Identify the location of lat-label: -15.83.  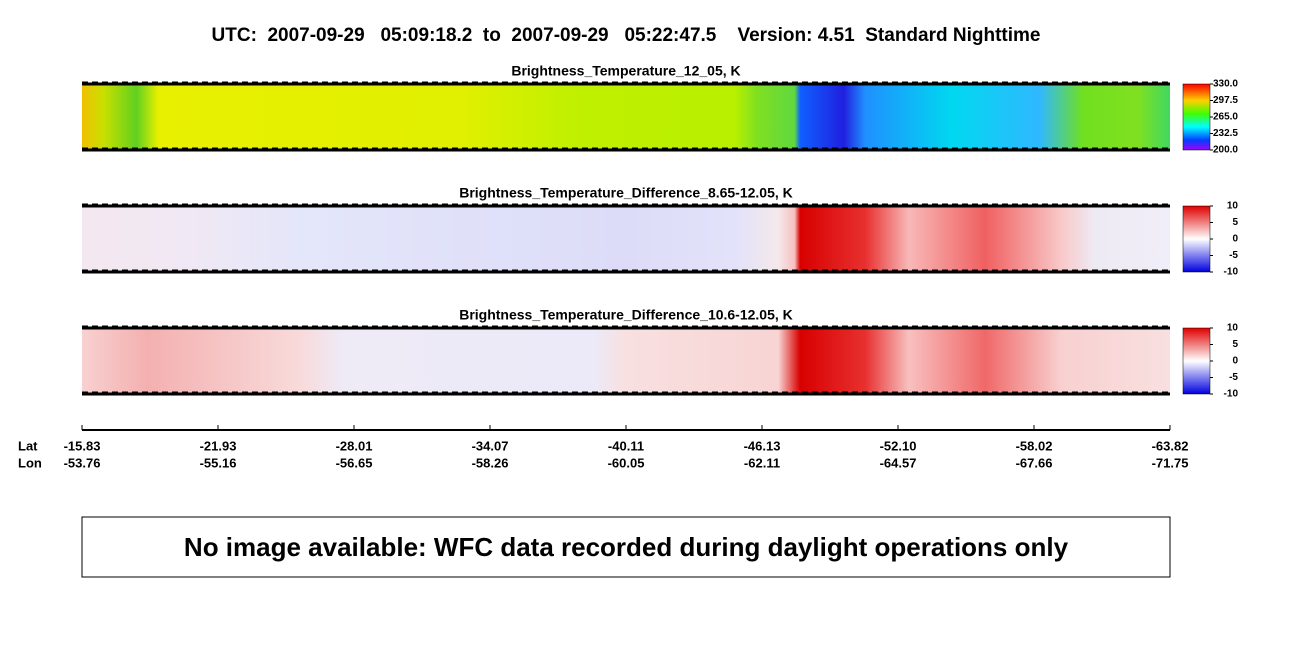
(82, 445).